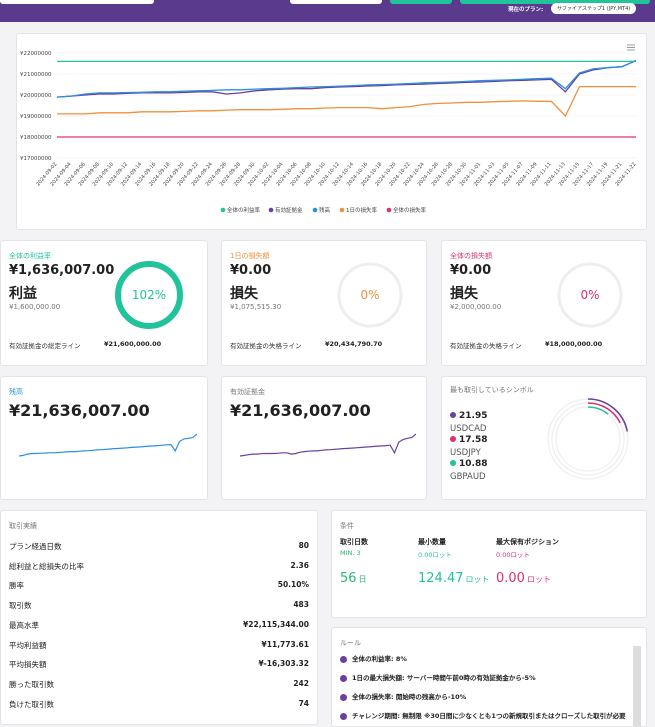 Image resolution: width=655 pixels, height=727 pixels. I want to click on stat-value: ¥11,773.61, so click(285, 644).